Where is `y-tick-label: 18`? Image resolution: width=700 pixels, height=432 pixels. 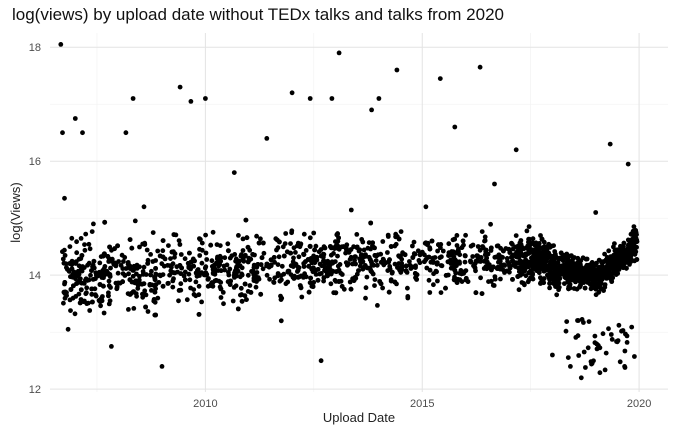
y-tick-label: 18 is located at coordinates (35, 48).